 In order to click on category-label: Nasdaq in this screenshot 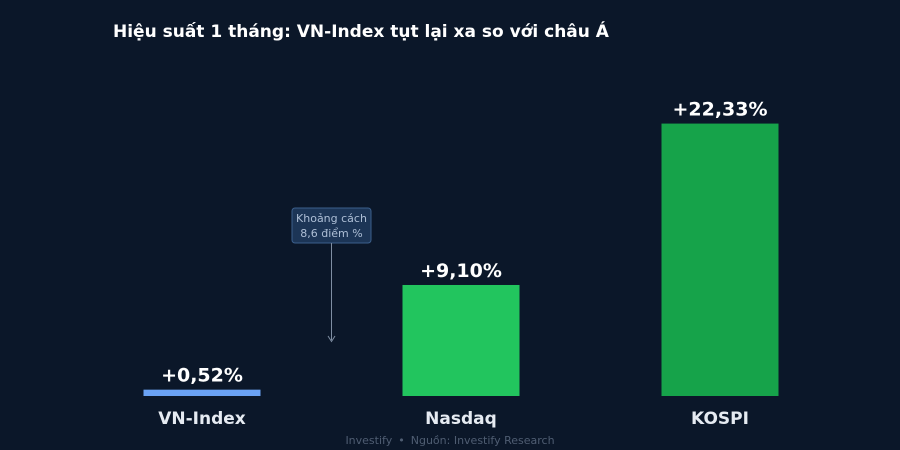, I will do `click(461, 419)`.